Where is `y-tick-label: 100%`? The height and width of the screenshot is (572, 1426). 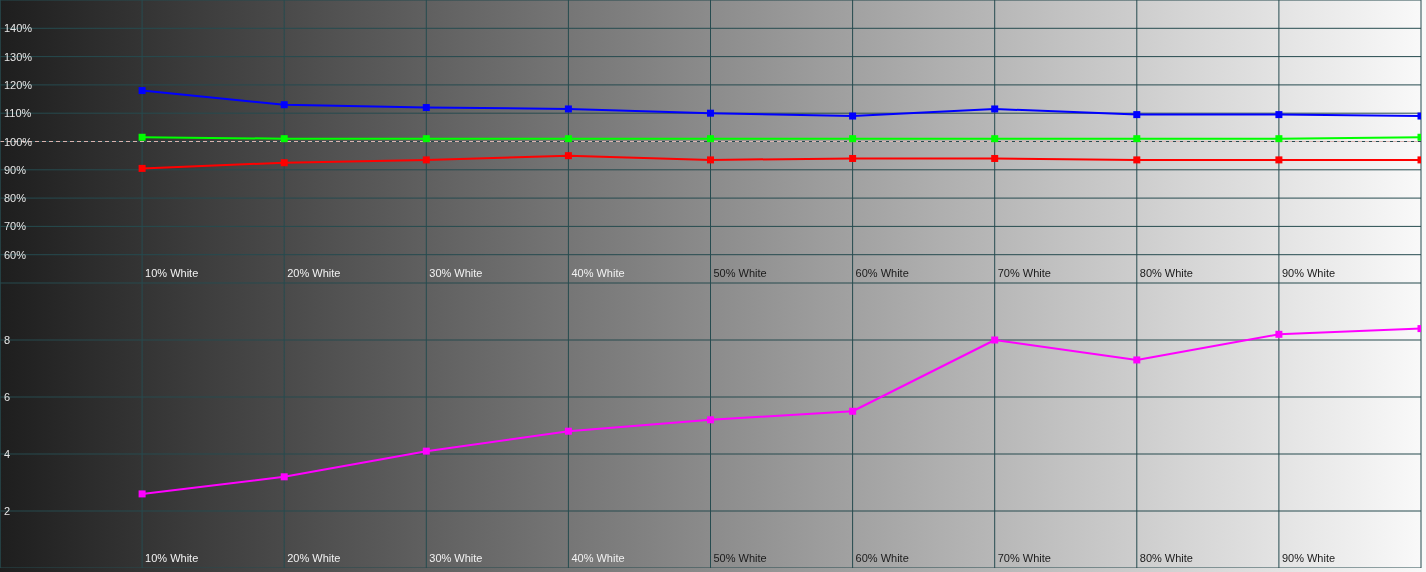 y-tick-label: 100% is located at coordinates (18, 141).